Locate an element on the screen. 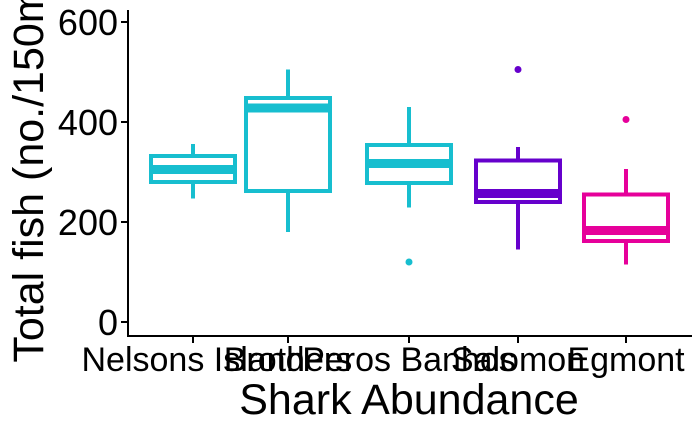 The image size is (700, 432). box-brothers is located at coordinates (288, 150).